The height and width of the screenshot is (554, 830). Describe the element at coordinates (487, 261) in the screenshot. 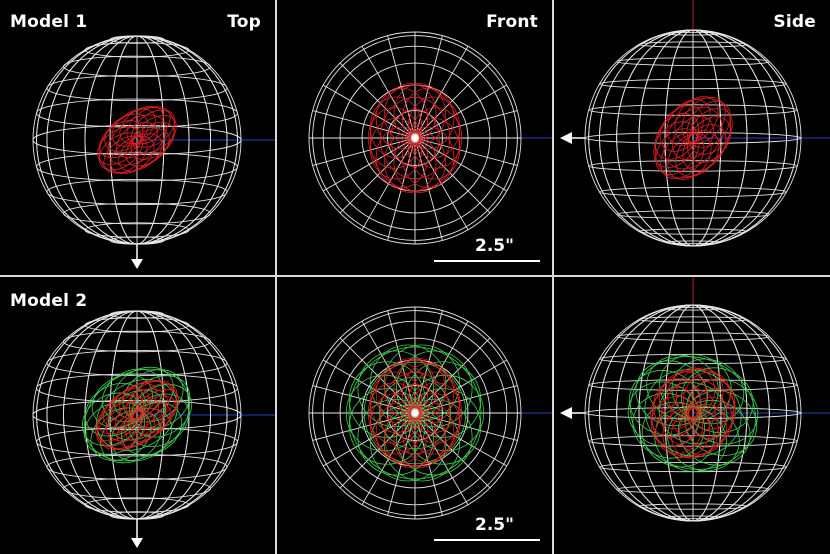

I see `scale-bar` at that location.